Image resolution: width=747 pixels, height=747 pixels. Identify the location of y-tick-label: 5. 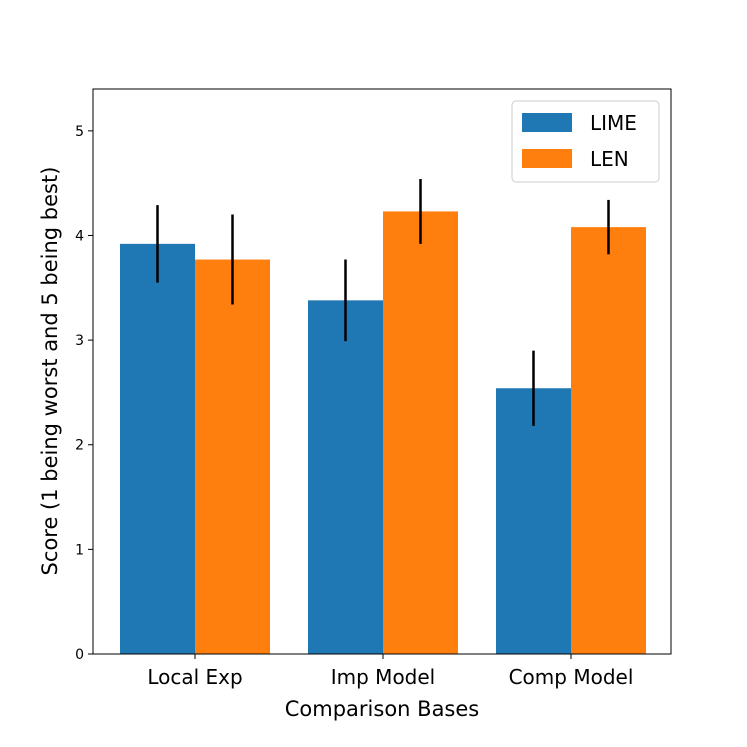
(79, 132).